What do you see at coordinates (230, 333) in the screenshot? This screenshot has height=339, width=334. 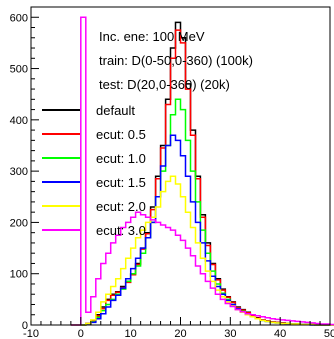 I see `x-tick-label-4: 30` at bounding box center [230, 333].